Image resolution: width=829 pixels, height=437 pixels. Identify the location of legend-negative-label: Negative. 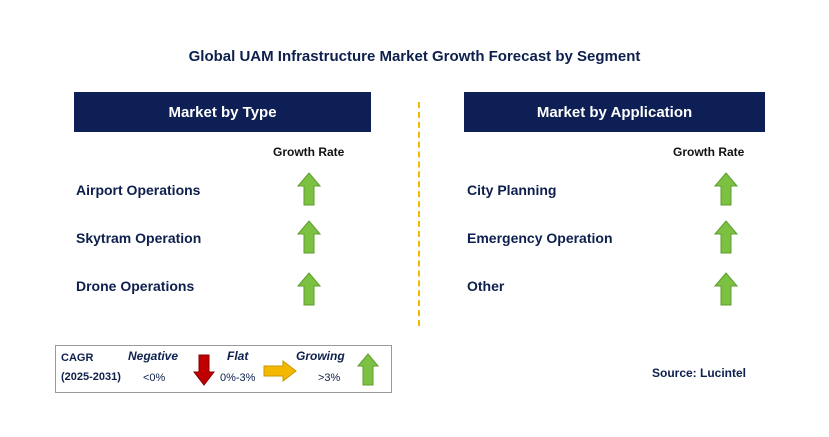
(153, 356).